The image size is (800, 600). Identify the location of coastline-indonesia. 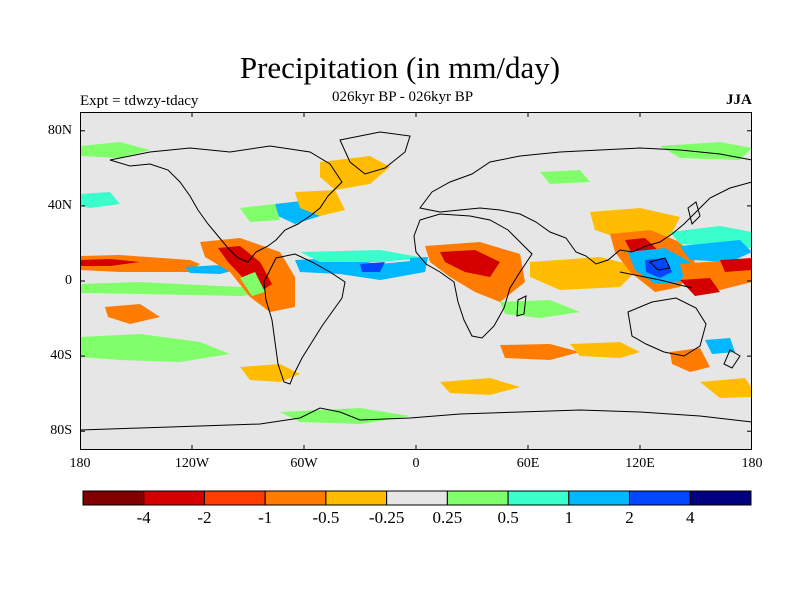
(656, 273).